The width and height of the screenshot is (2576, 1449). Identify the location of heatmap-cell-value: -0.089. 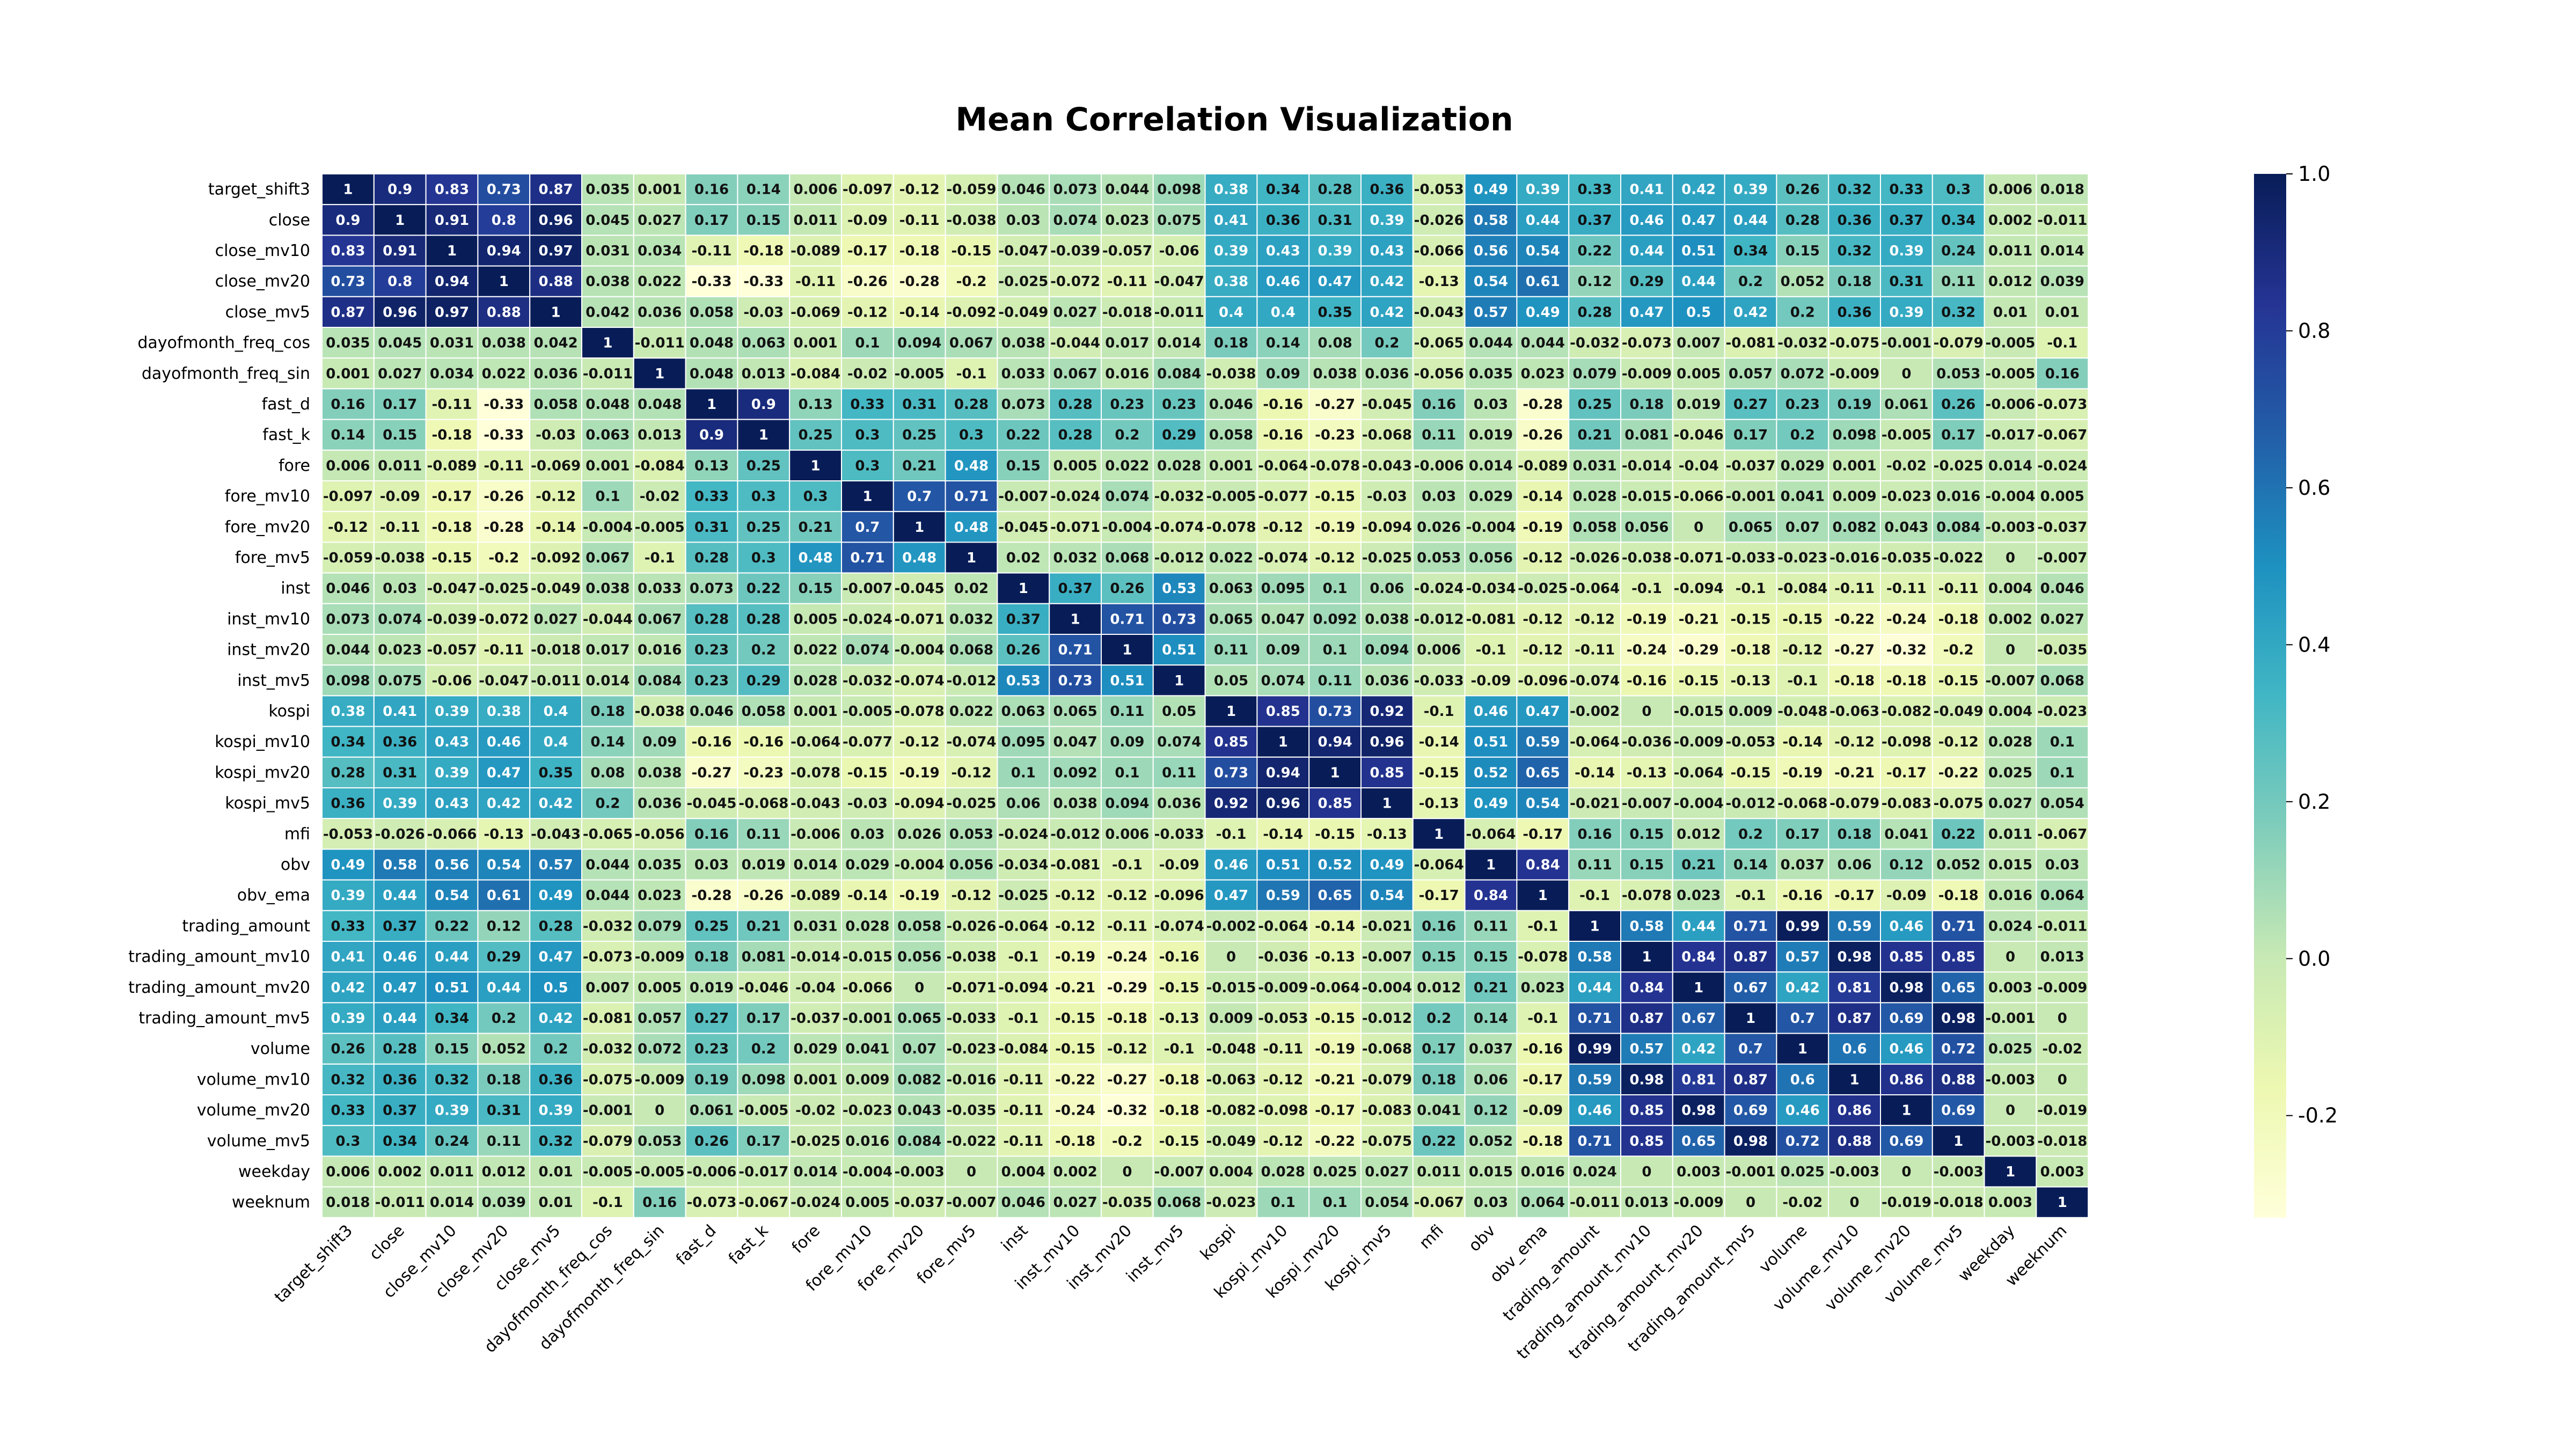
(815, 251).